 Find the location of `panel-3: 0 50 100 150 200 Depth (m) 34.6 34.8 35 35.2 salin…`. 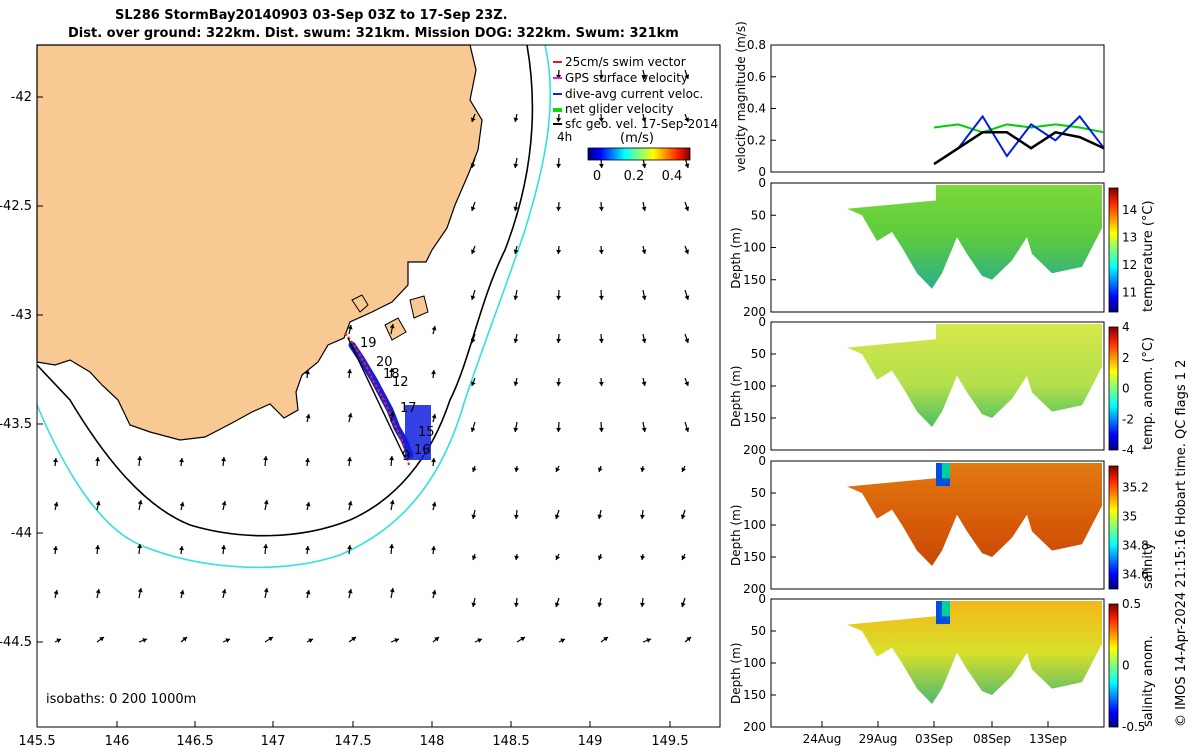

panel-3: 0 50 100 150 200 Depth (m) 34.6 34.8 35 35.2 salin… is located at coordinates (942, 525).